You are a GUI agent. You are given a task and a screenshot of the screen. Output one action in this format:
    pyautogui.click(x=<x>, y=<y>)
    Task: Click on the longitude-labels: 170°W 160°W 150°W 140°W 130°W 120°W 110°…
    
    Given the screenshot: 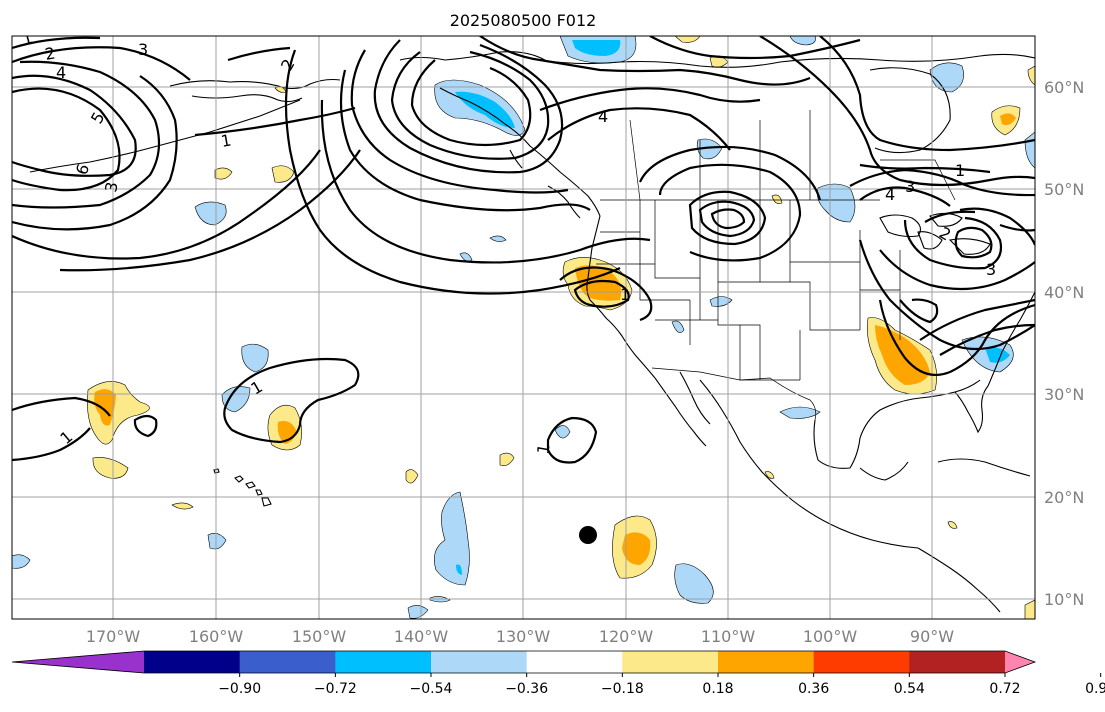 What is the action you would take?
    pyautogui.click(x=520, y=636)
    